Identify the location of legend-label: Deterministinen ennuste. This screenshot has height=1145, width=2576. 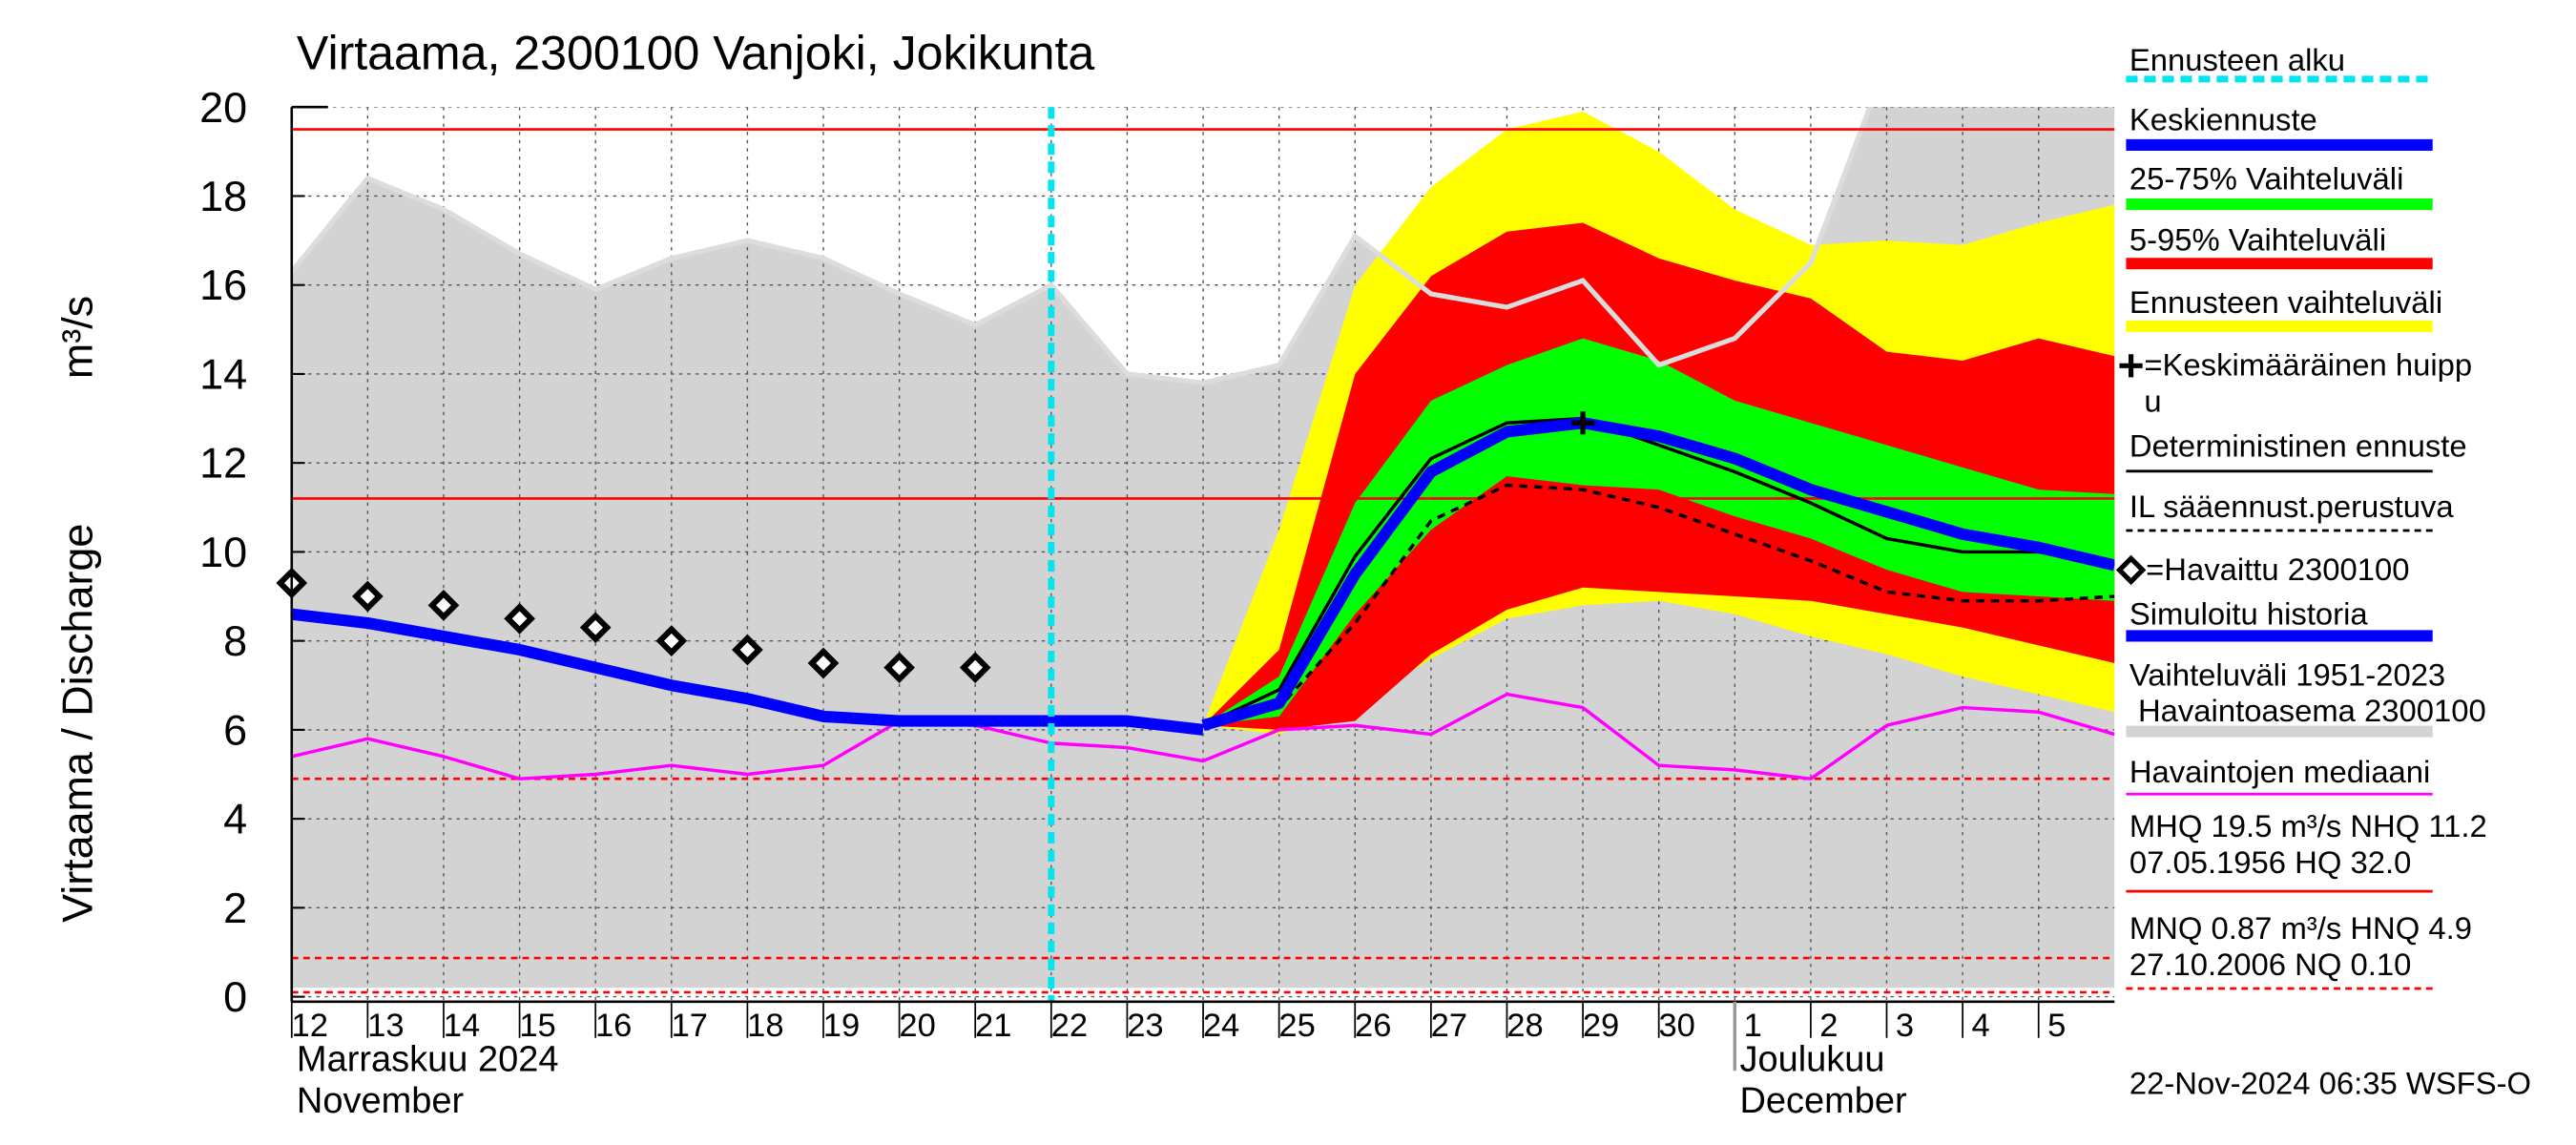
(2298, 445).